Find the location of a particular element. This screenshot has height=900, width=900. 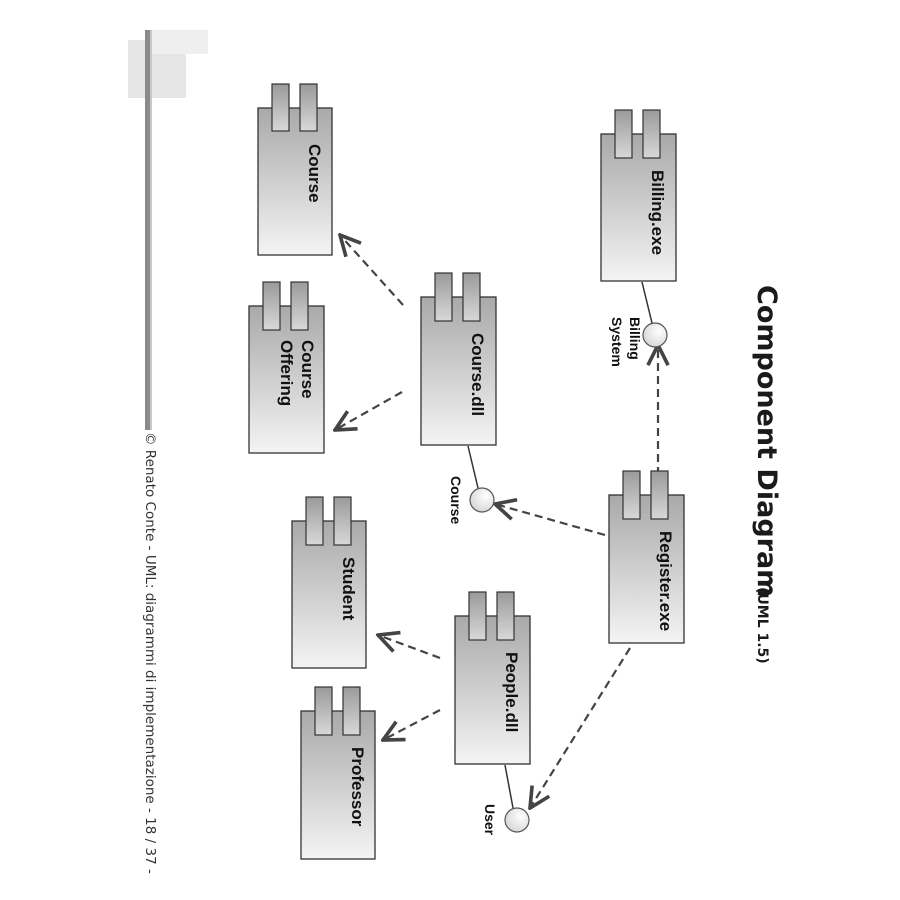

billing-system-label-line2: System is located at coordinates (617, 342).